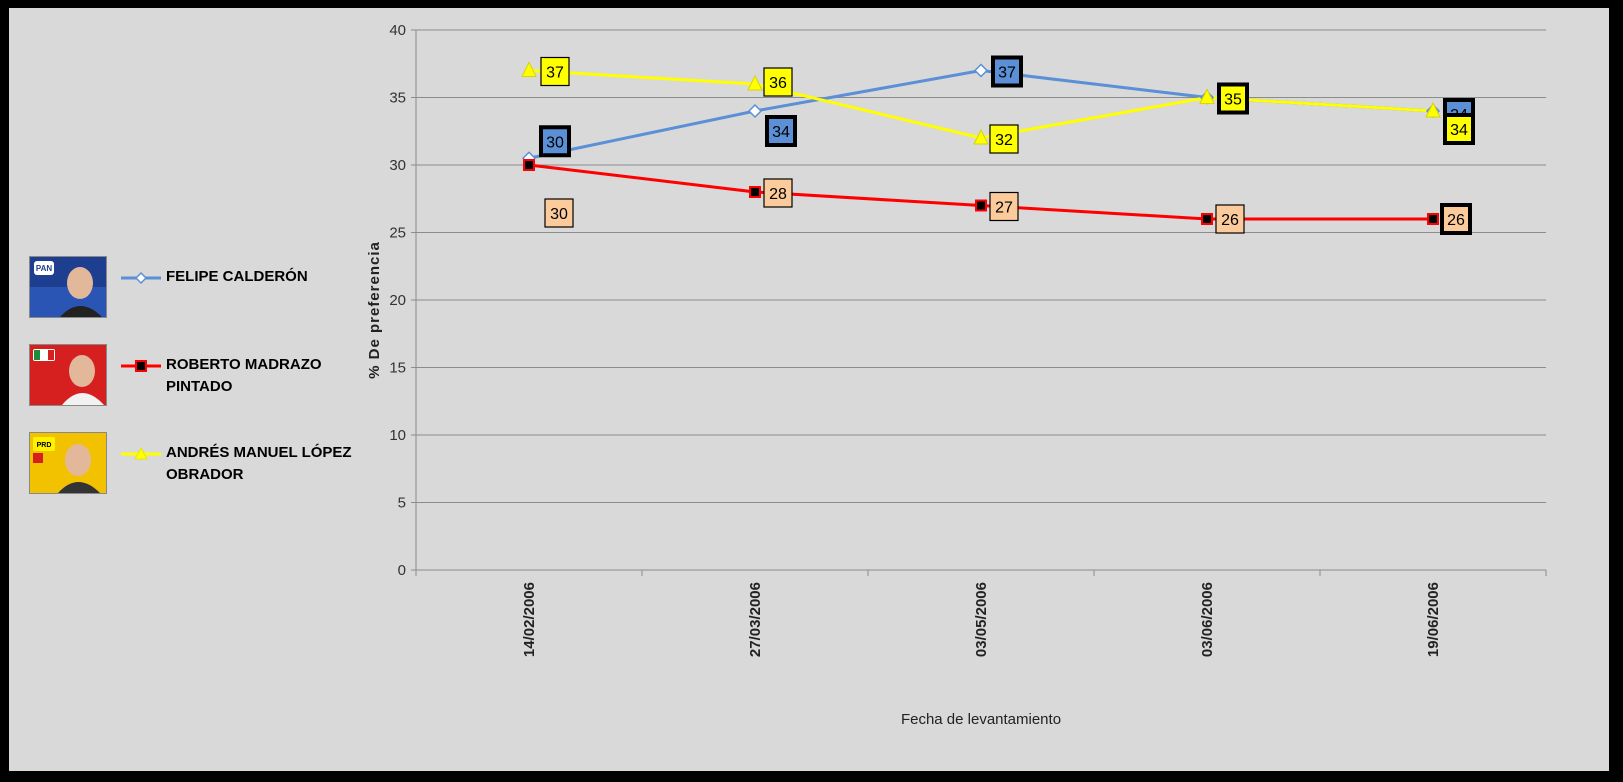 The image size is (1623, 782). Describe the element at coordinates (141, 453) in the screenshot. I see `legend-swatch-lopez-obrador` at that location.